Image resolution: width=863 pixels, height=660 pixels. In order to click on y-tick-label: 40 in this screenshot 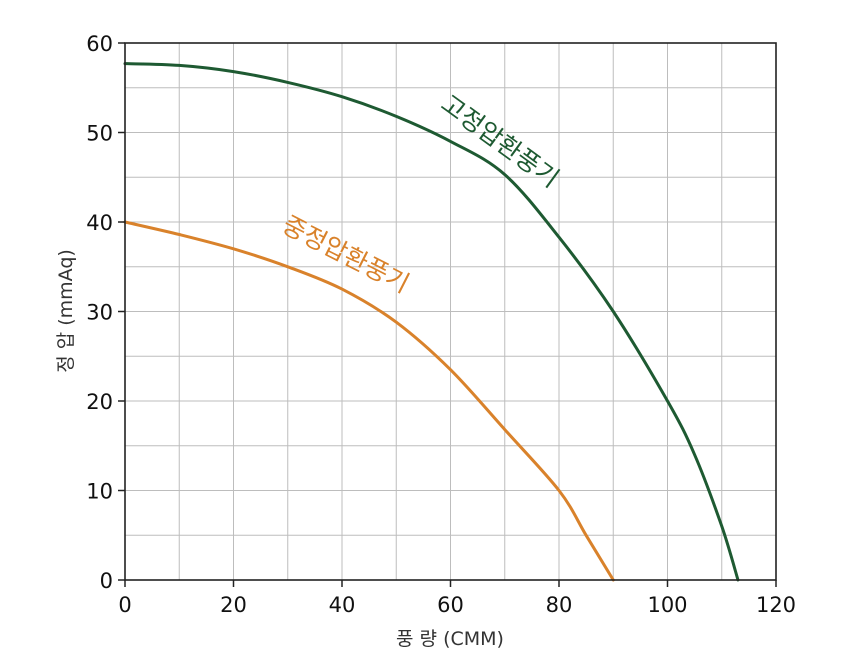, I will do `click(99, 223)`.